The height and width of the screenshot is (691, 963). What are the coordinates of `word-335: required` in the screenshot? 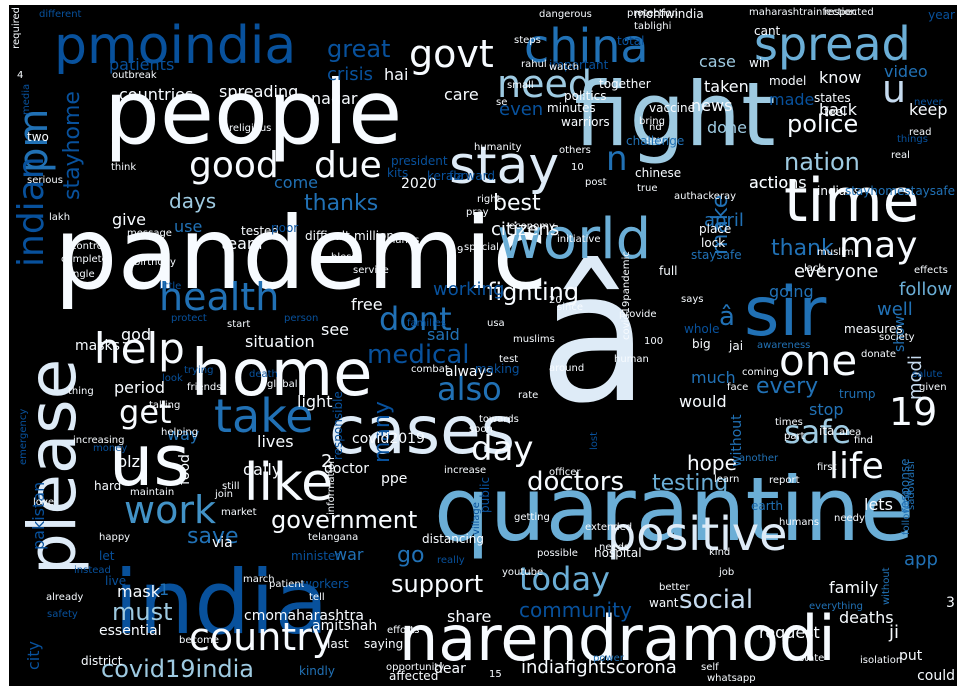 It's located at (16, 28).